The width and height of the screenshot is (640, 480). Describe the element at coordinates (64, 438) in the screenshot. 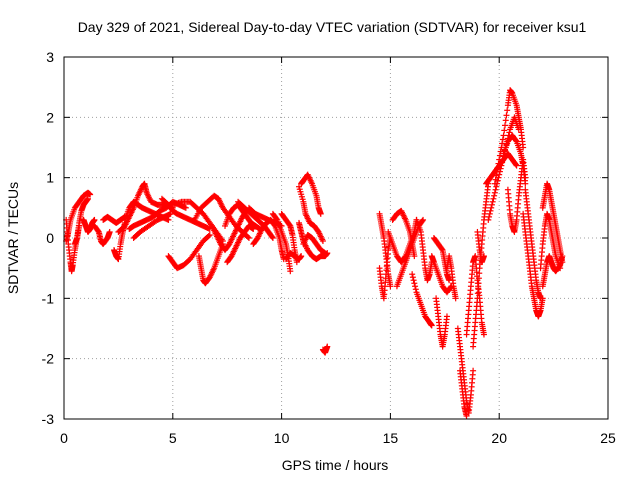

I see `x-tick-label: 0` at that location.